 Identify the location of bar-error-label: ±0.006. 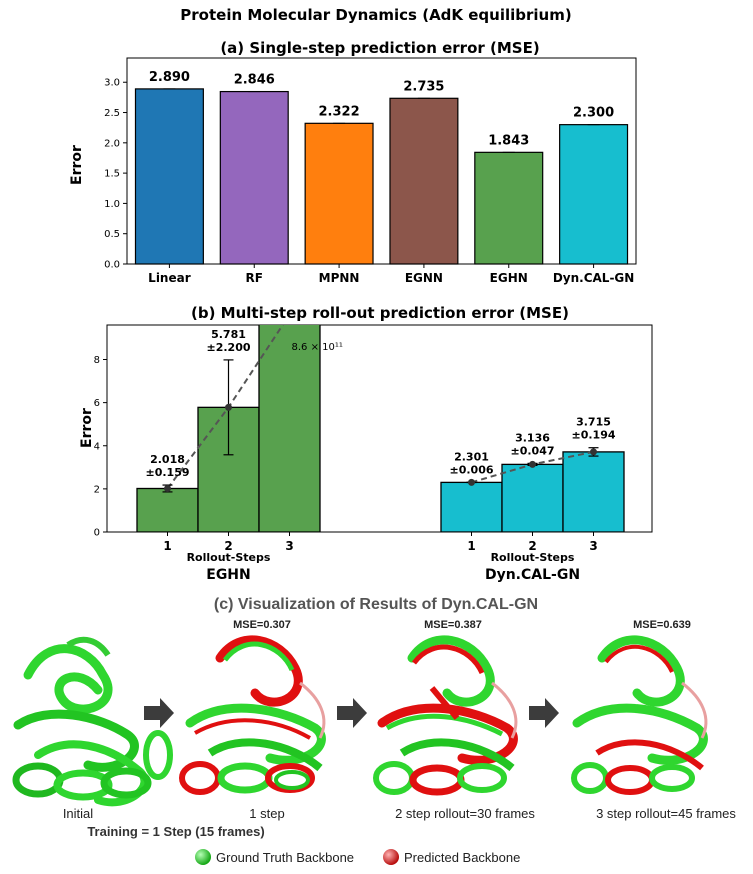
(471, 469).